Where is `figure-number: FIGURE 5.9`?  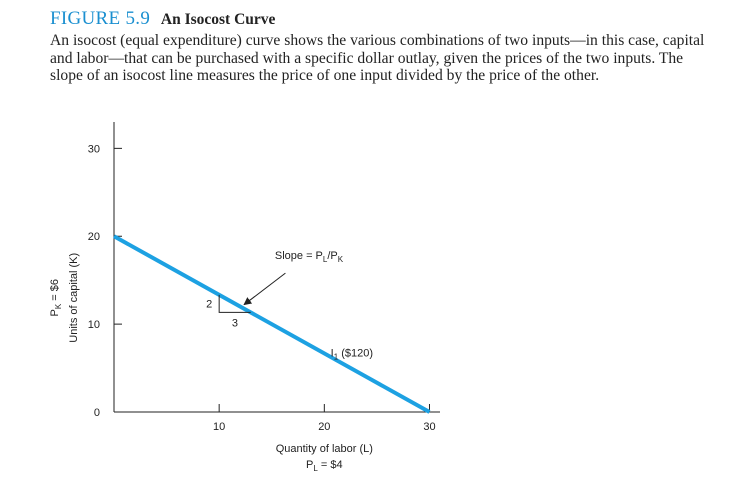 figure-number: FIGURE 5.9 is located at coordinates (100, 18).